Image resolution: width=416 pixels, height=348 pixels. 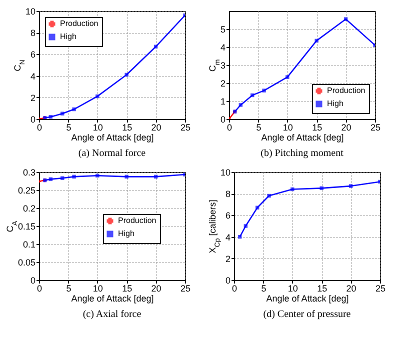 What do you see at coordinates (27, 191) in the screenshot?
I see `y-tick-label: 0.25` at bounding box center [27, 191].